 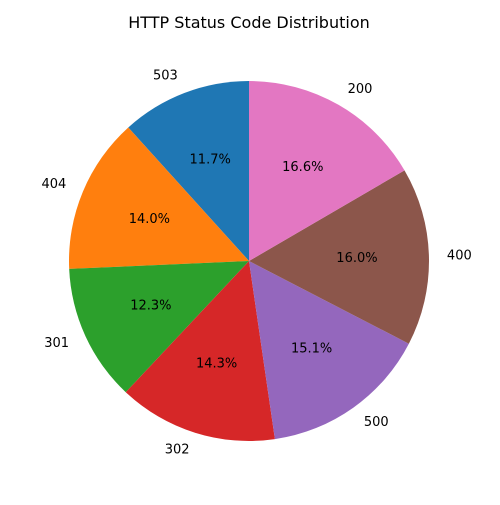 What do you see at coordinates (216, 364) in the screenshot?
I see `slice-percent-302: 14.3%` at bounding box center [216, 364].